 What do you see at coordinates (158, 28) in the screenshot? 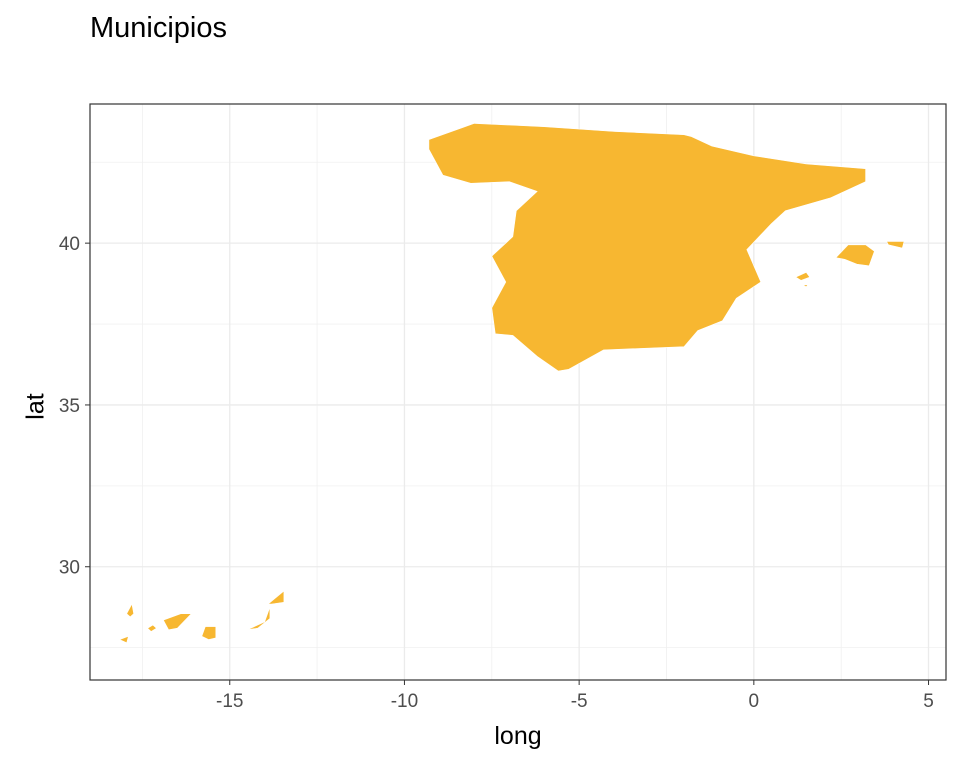
I see `chart-title: Municipios` at bounding box center [158, 28].